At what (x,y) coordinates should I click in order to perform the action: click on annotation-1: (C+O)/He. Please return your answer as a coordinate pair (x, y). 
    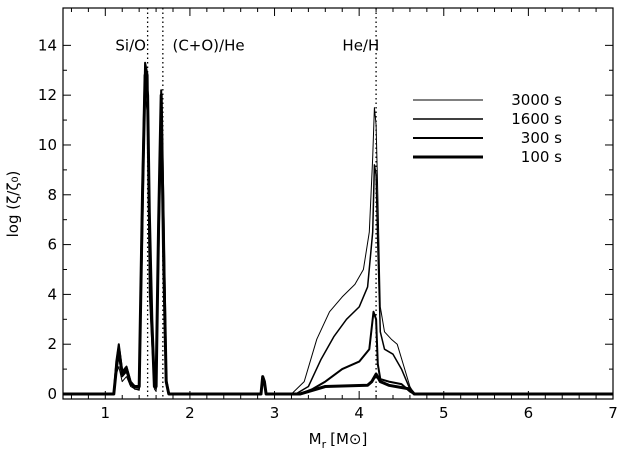
    Looking at the image, I should click on (208, 45).